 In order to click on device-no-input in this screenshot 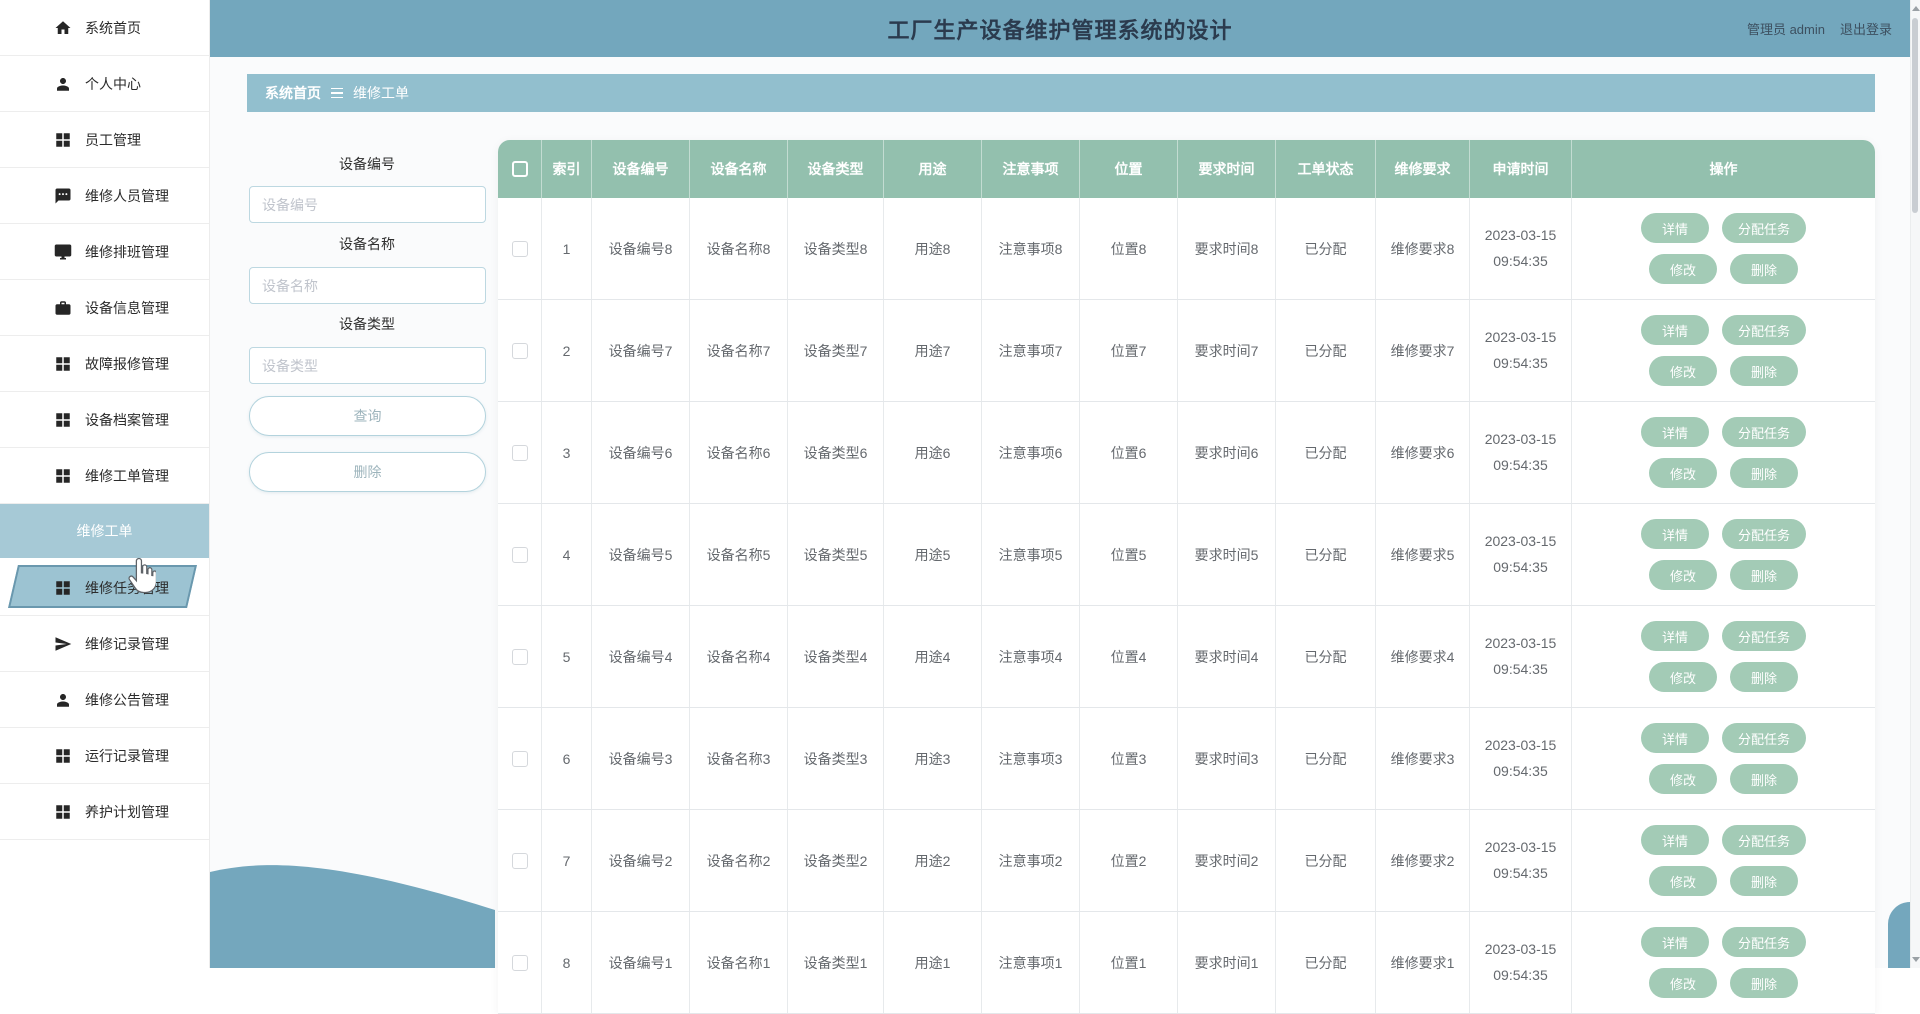, I will do `click(367, 204)`.